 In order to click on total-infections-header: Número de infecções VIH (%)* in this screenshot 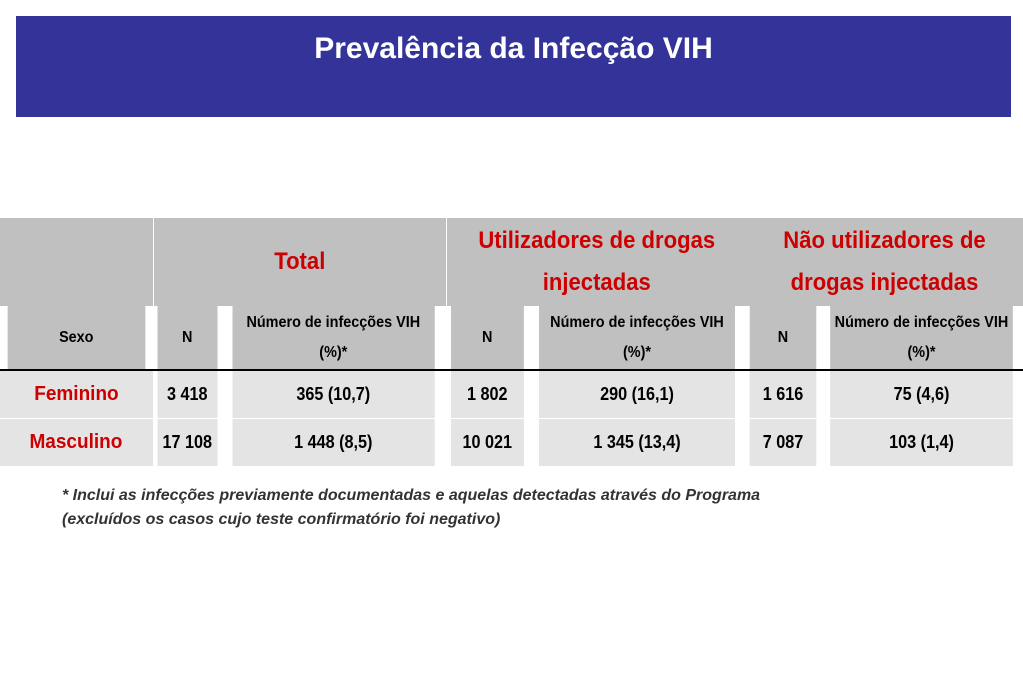, I will do `click(333, 338)`.